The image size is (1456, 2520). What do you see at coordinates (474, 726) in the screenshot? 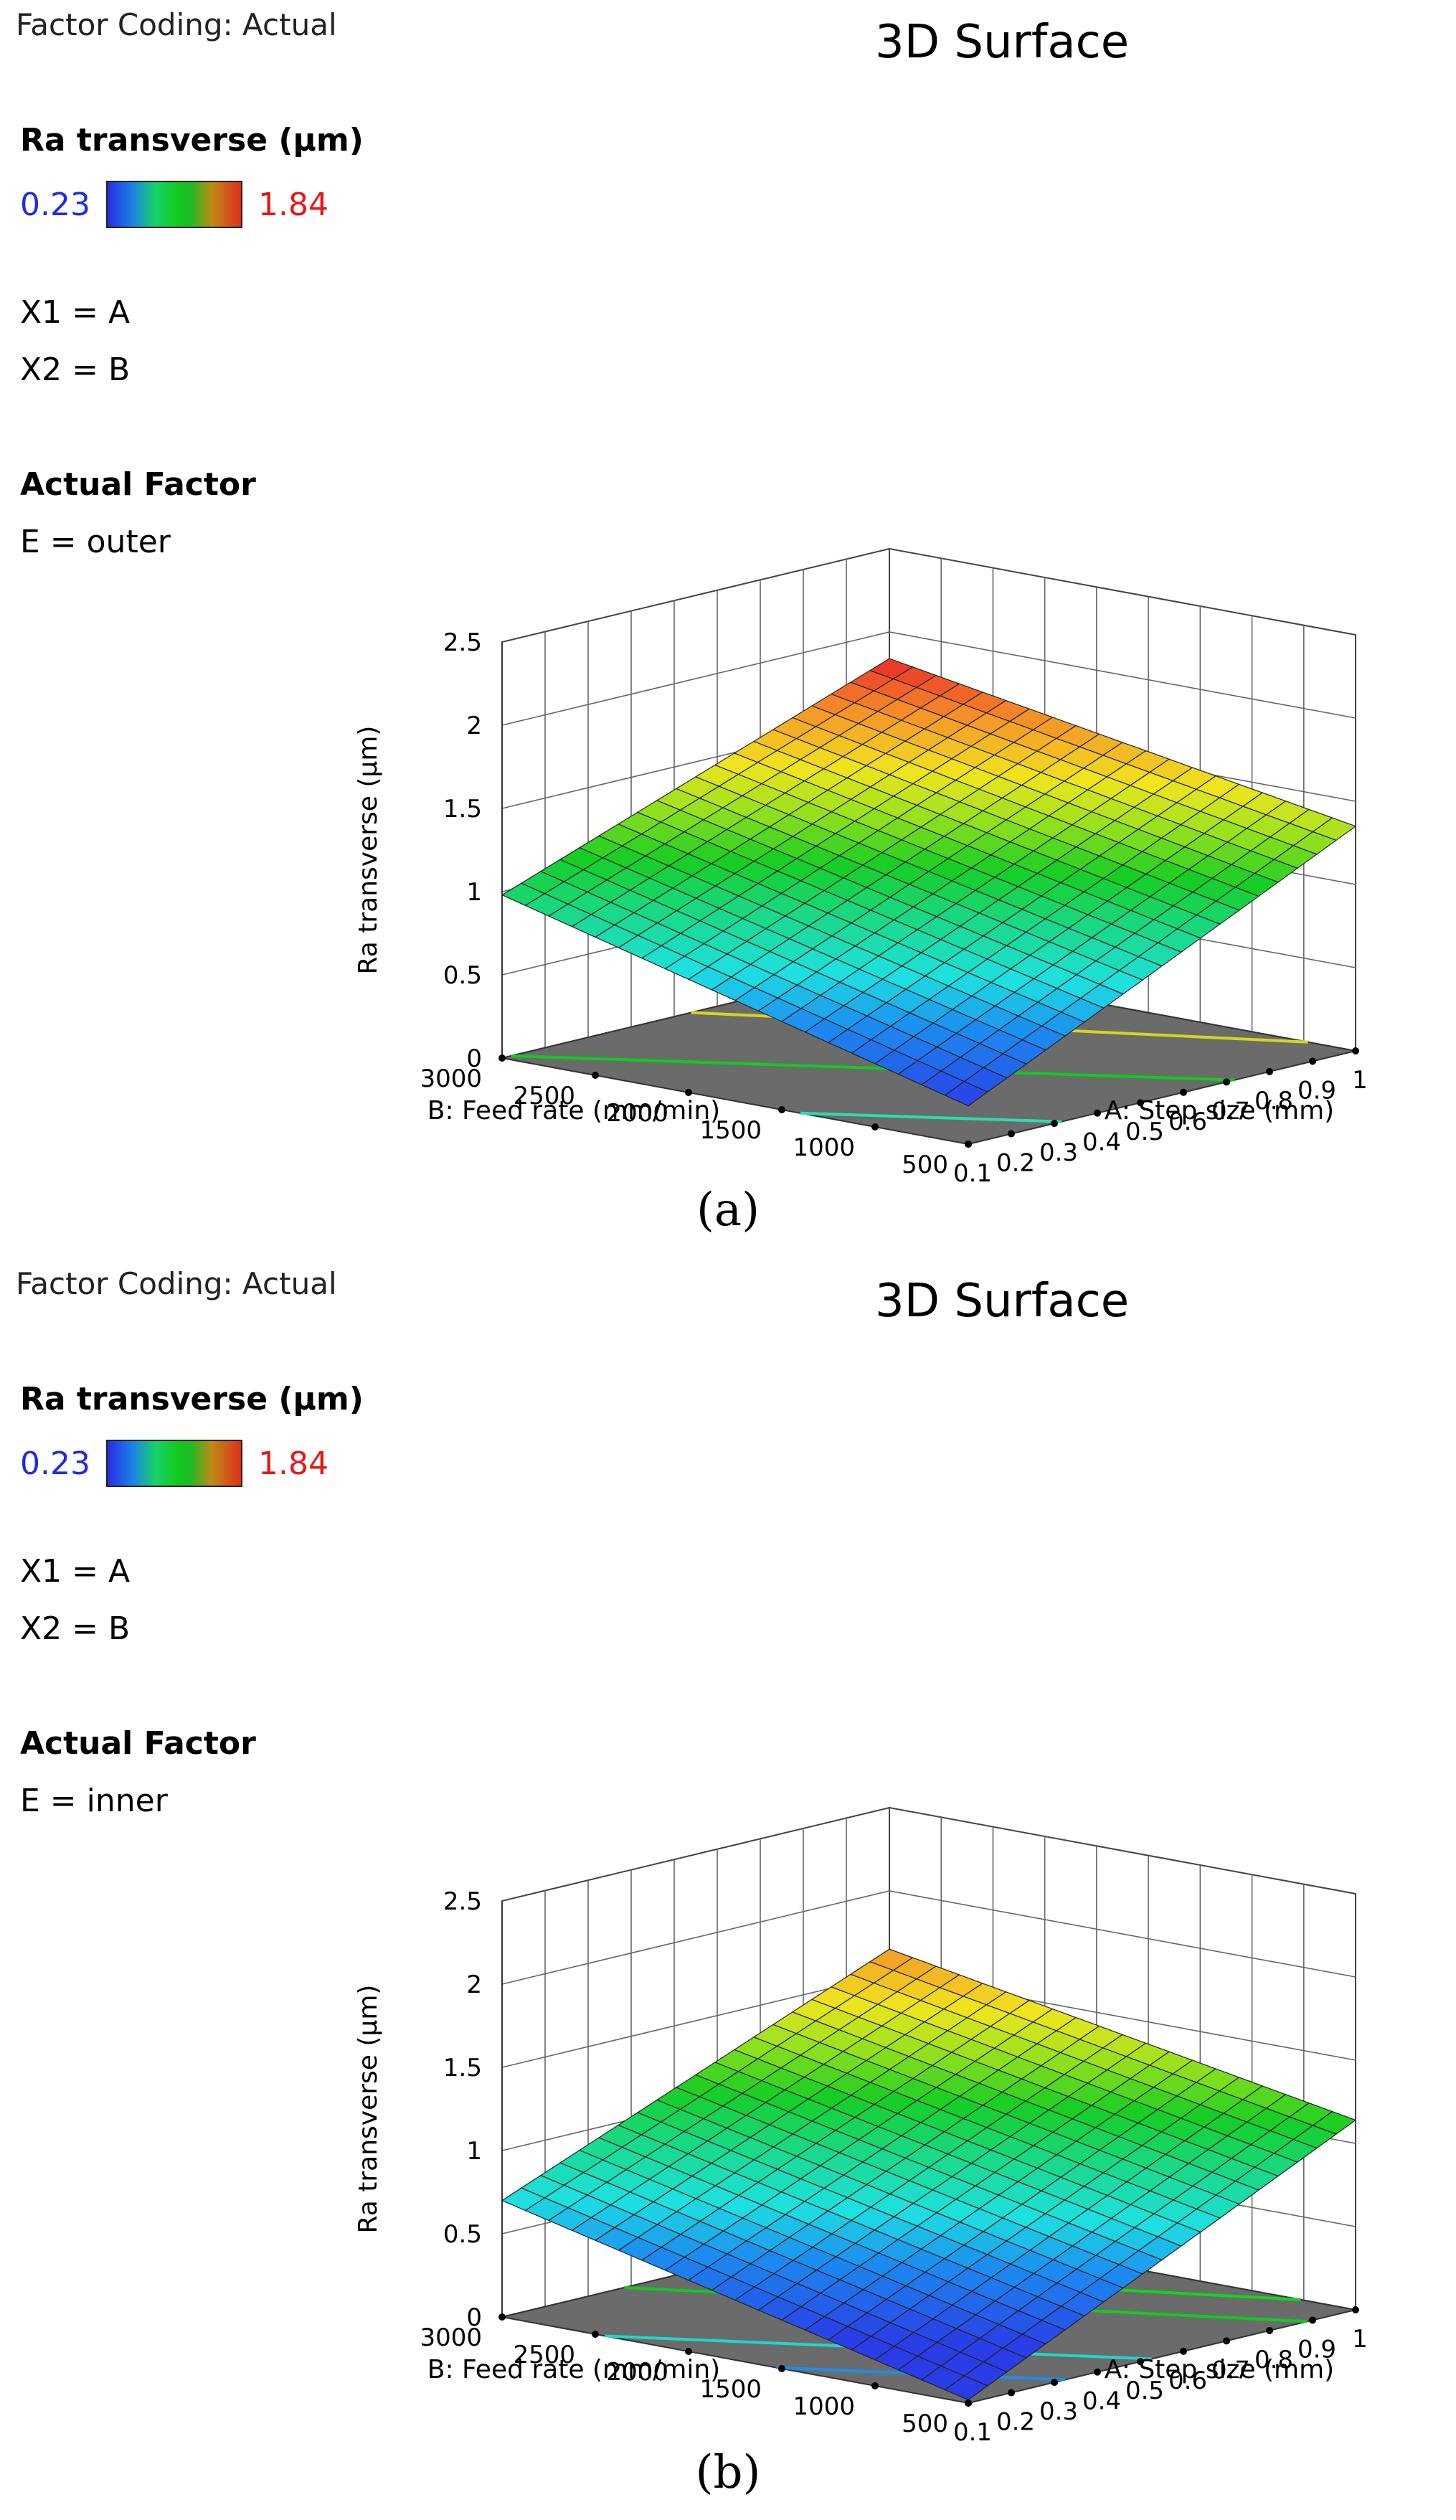
I see `z-tick-label: 2` at bounding box center [474, 726].